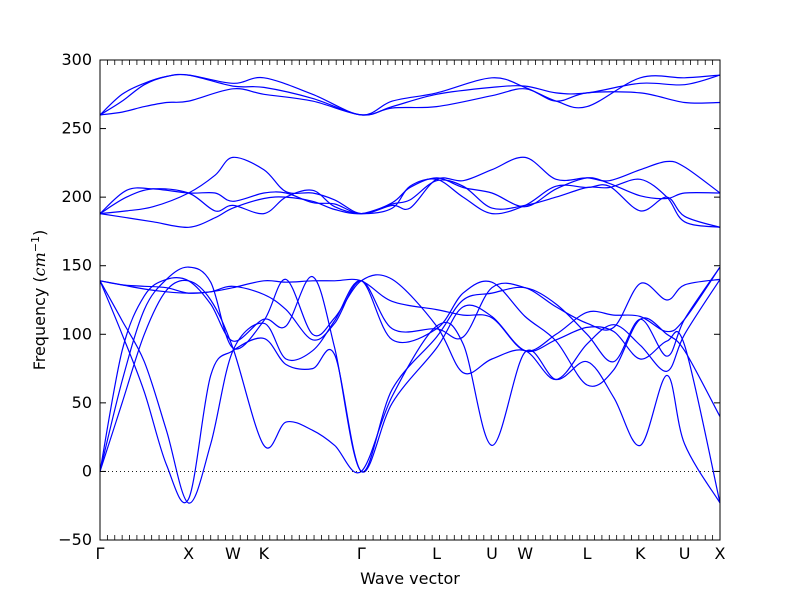 The image size is (800, 600). What do you see at coordinates (35, 244) in the screenshot?
I see `y-axis-label-exp: −1` at bounding box center [35, 244].